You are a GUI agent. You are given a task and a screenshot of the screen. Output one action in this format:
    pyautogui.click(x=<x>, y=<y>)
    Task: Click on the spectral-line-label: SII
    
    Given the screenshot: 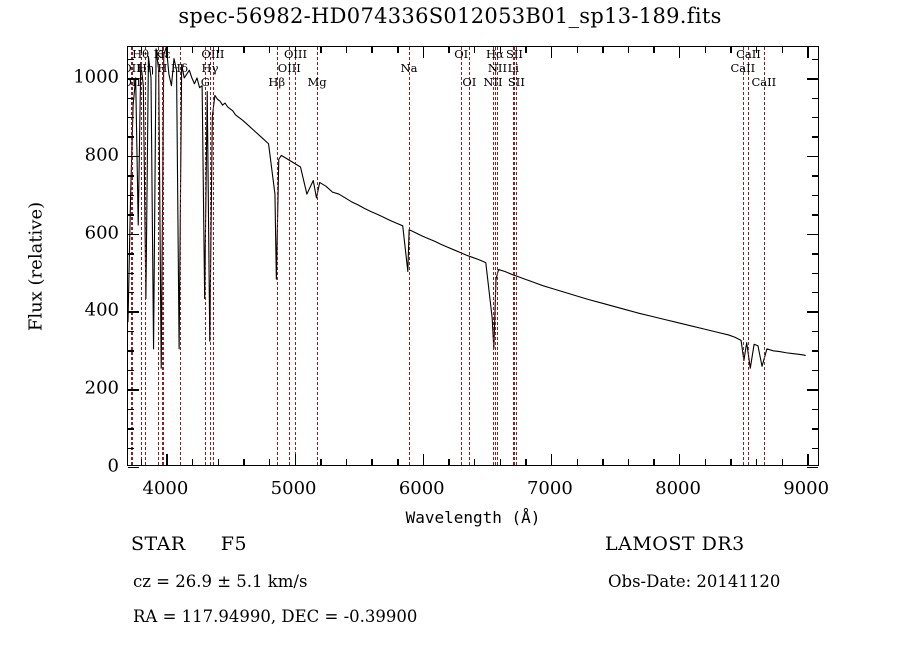 What is the action you would take?
    pyautogui.click(x=514, y=54)
    